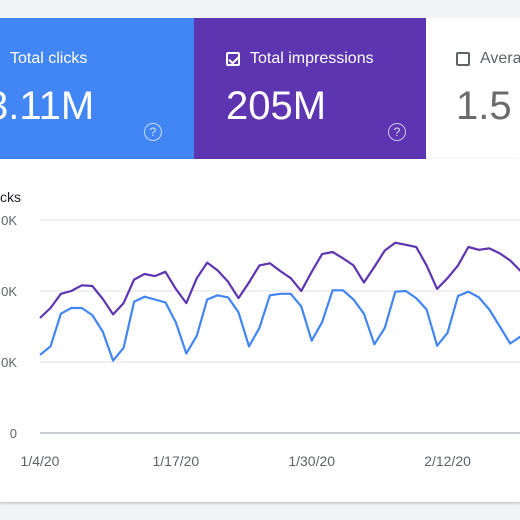 The height and width of the screenshot is (520, 520). I want to click on x-tick-label: 1/30/20, so click(311, 461).